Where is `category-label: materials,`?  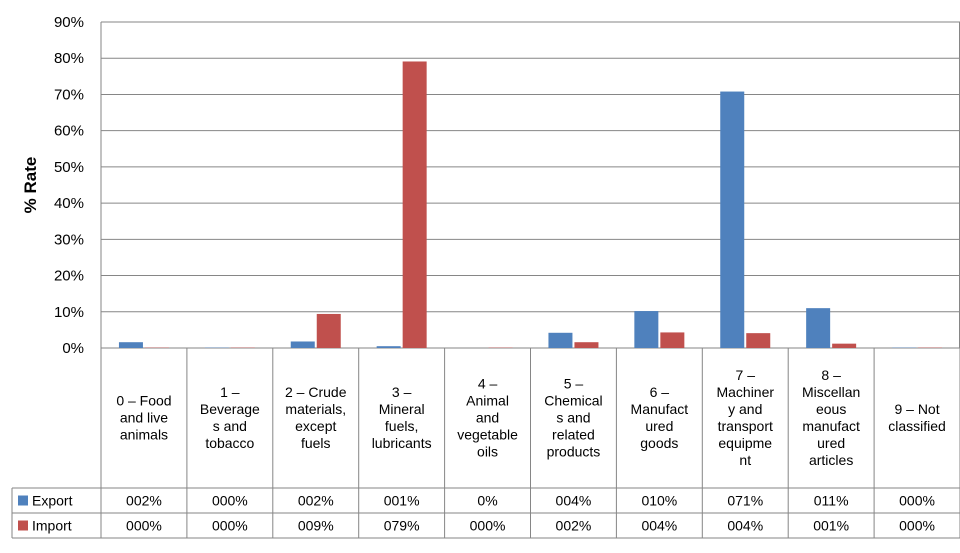
category-label: materials, is located at coordinates (315, 409).